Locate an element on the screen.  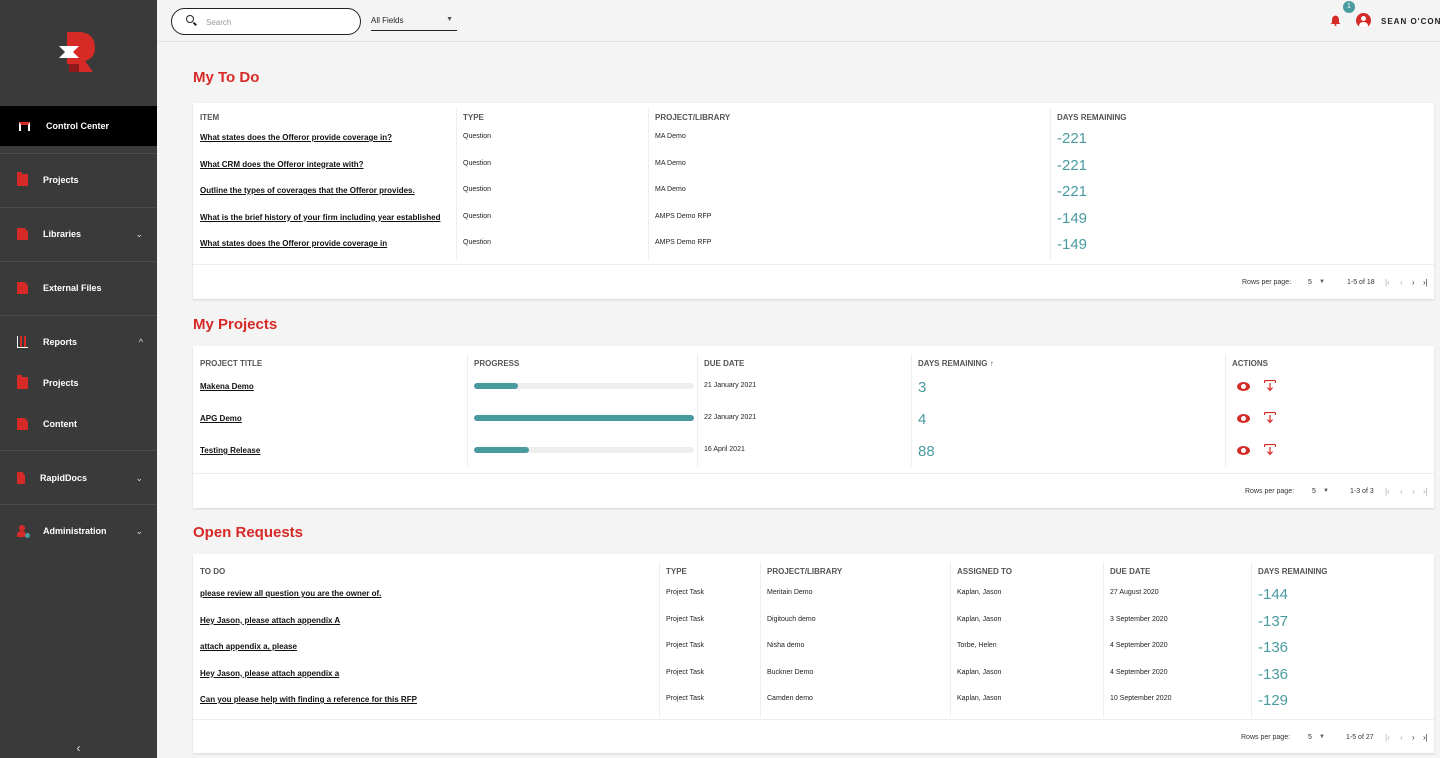
projects-section-title: My Projects is located at coordinates (235, 324).